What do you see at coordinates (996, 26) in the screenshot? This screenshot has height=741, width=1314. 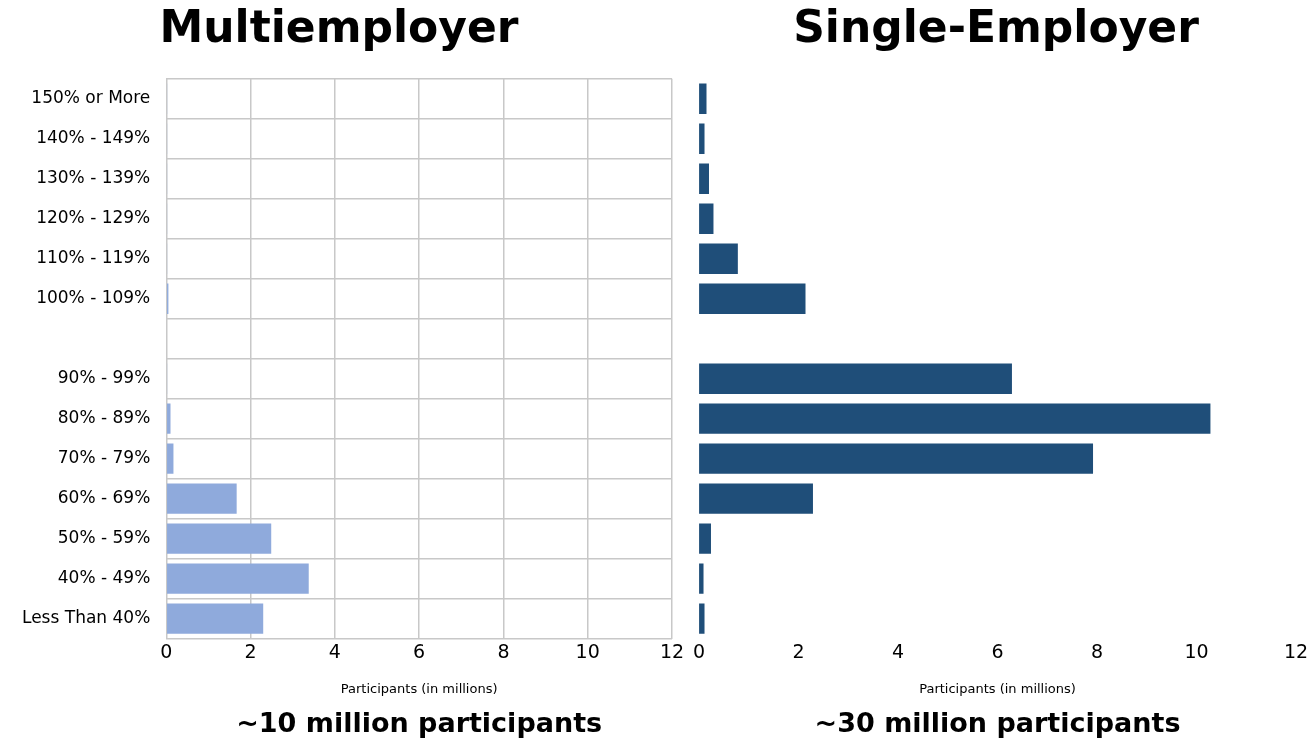 I see `chart-title: Single-Employer` at bounding box center [996, 26].